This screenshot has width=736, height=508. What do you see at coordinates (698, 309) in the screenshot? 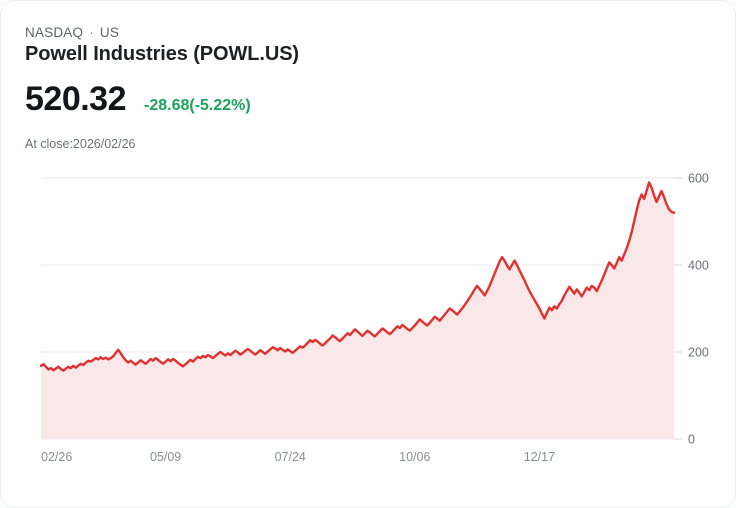
I see `y-axis-labels: 0 200 400 600` at bounding box center [698, 309].